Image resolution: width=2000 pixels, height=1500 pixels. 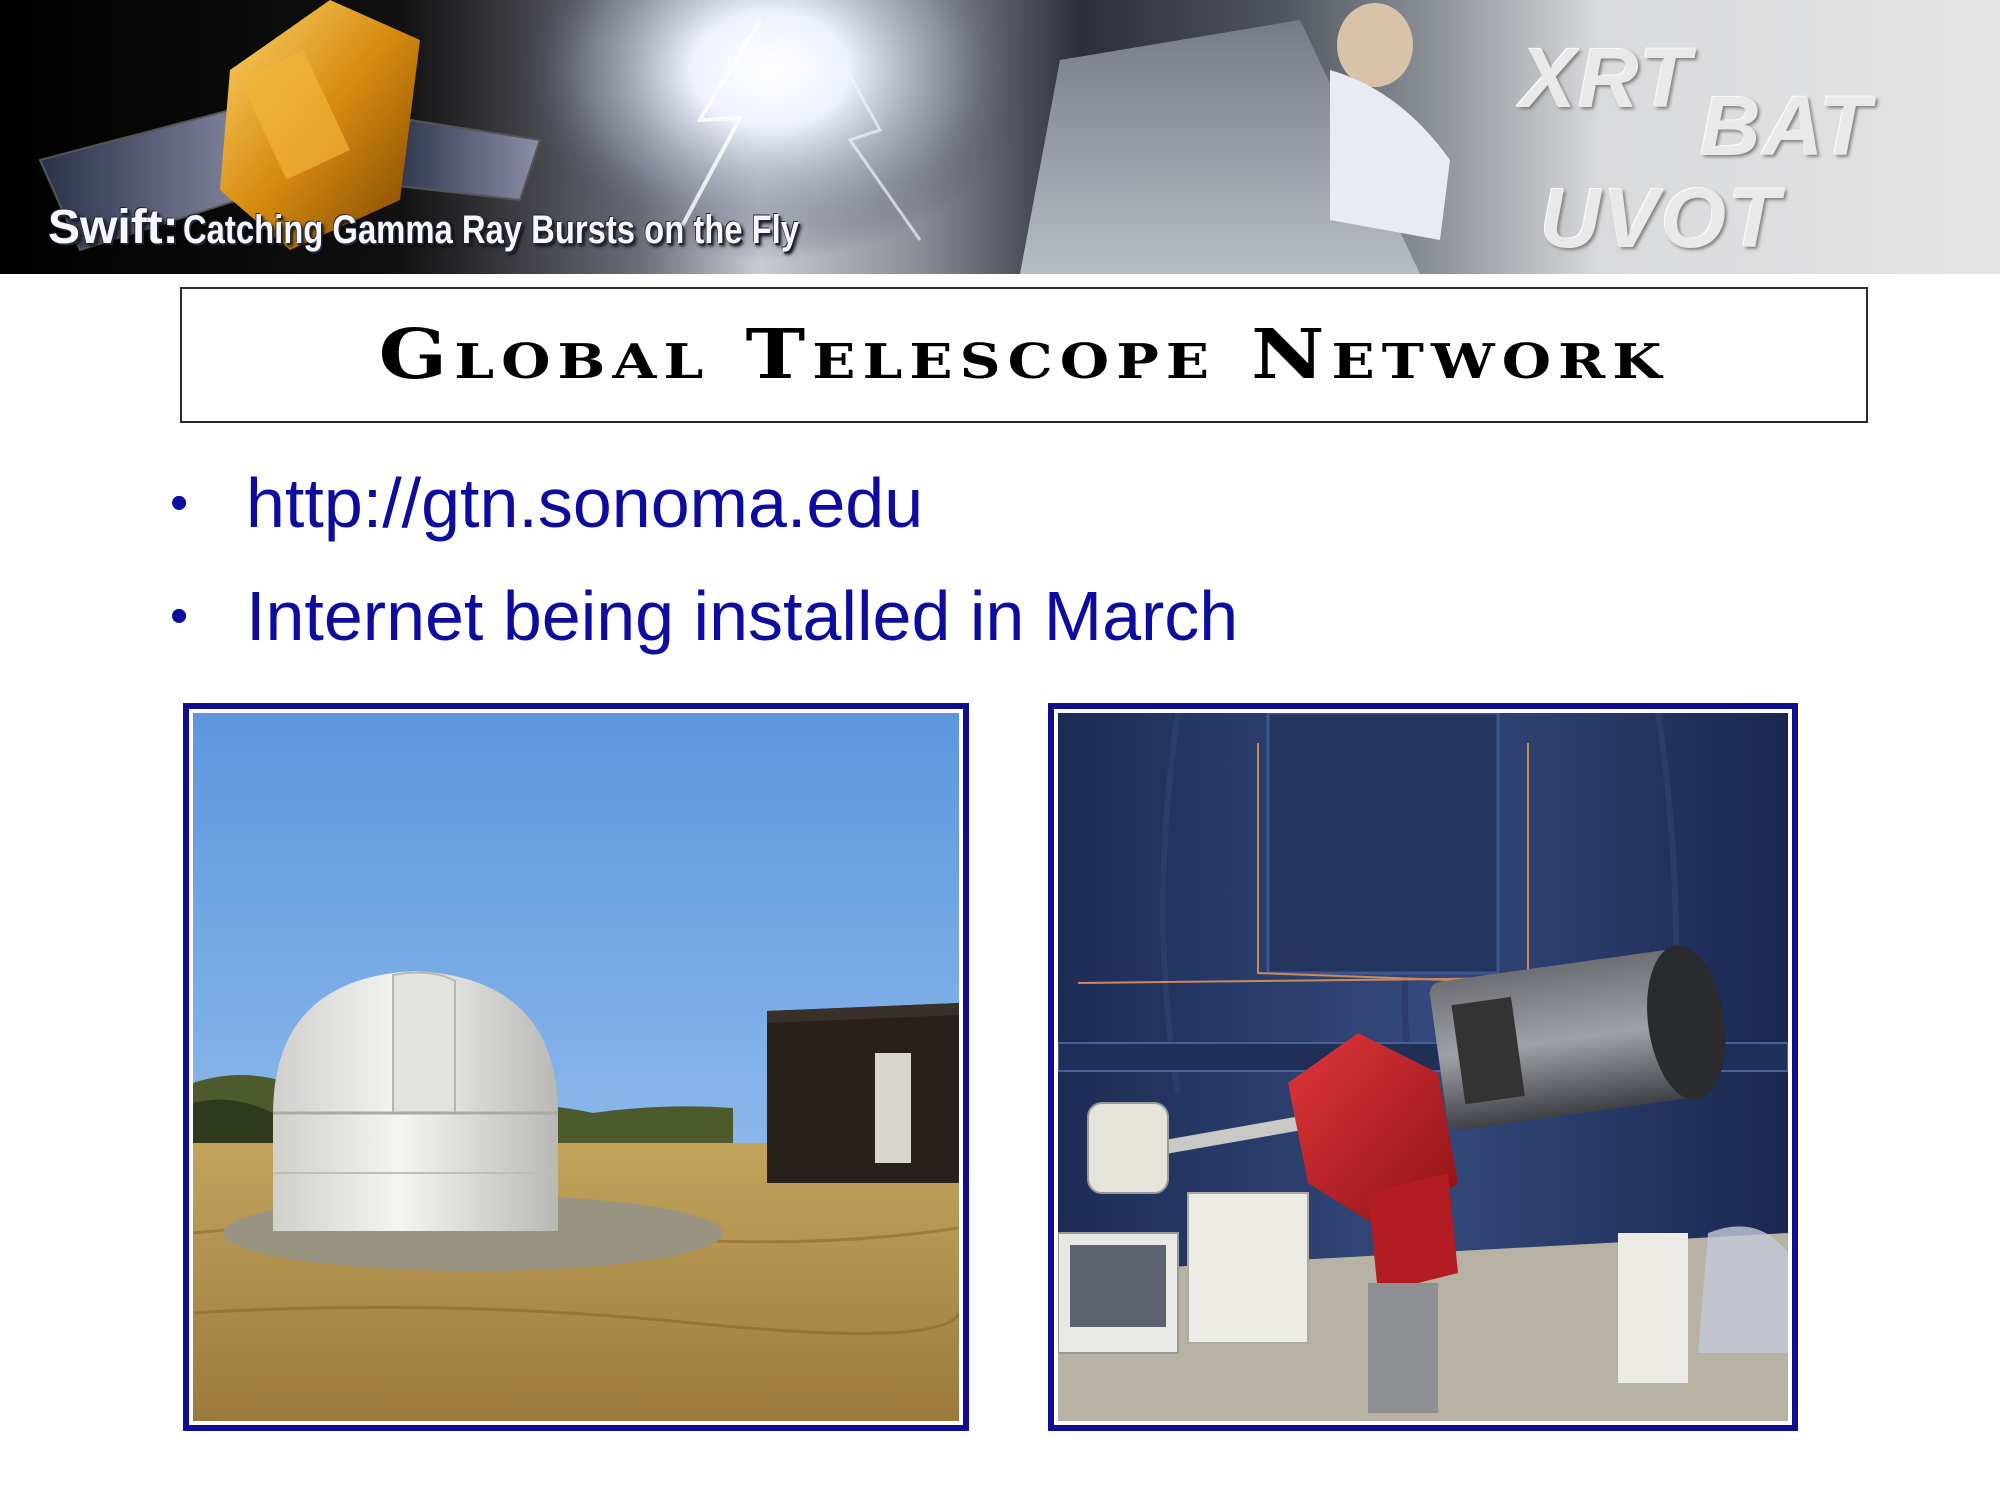 I want to click on air-conditioner, so click(x=1653, y=1308).